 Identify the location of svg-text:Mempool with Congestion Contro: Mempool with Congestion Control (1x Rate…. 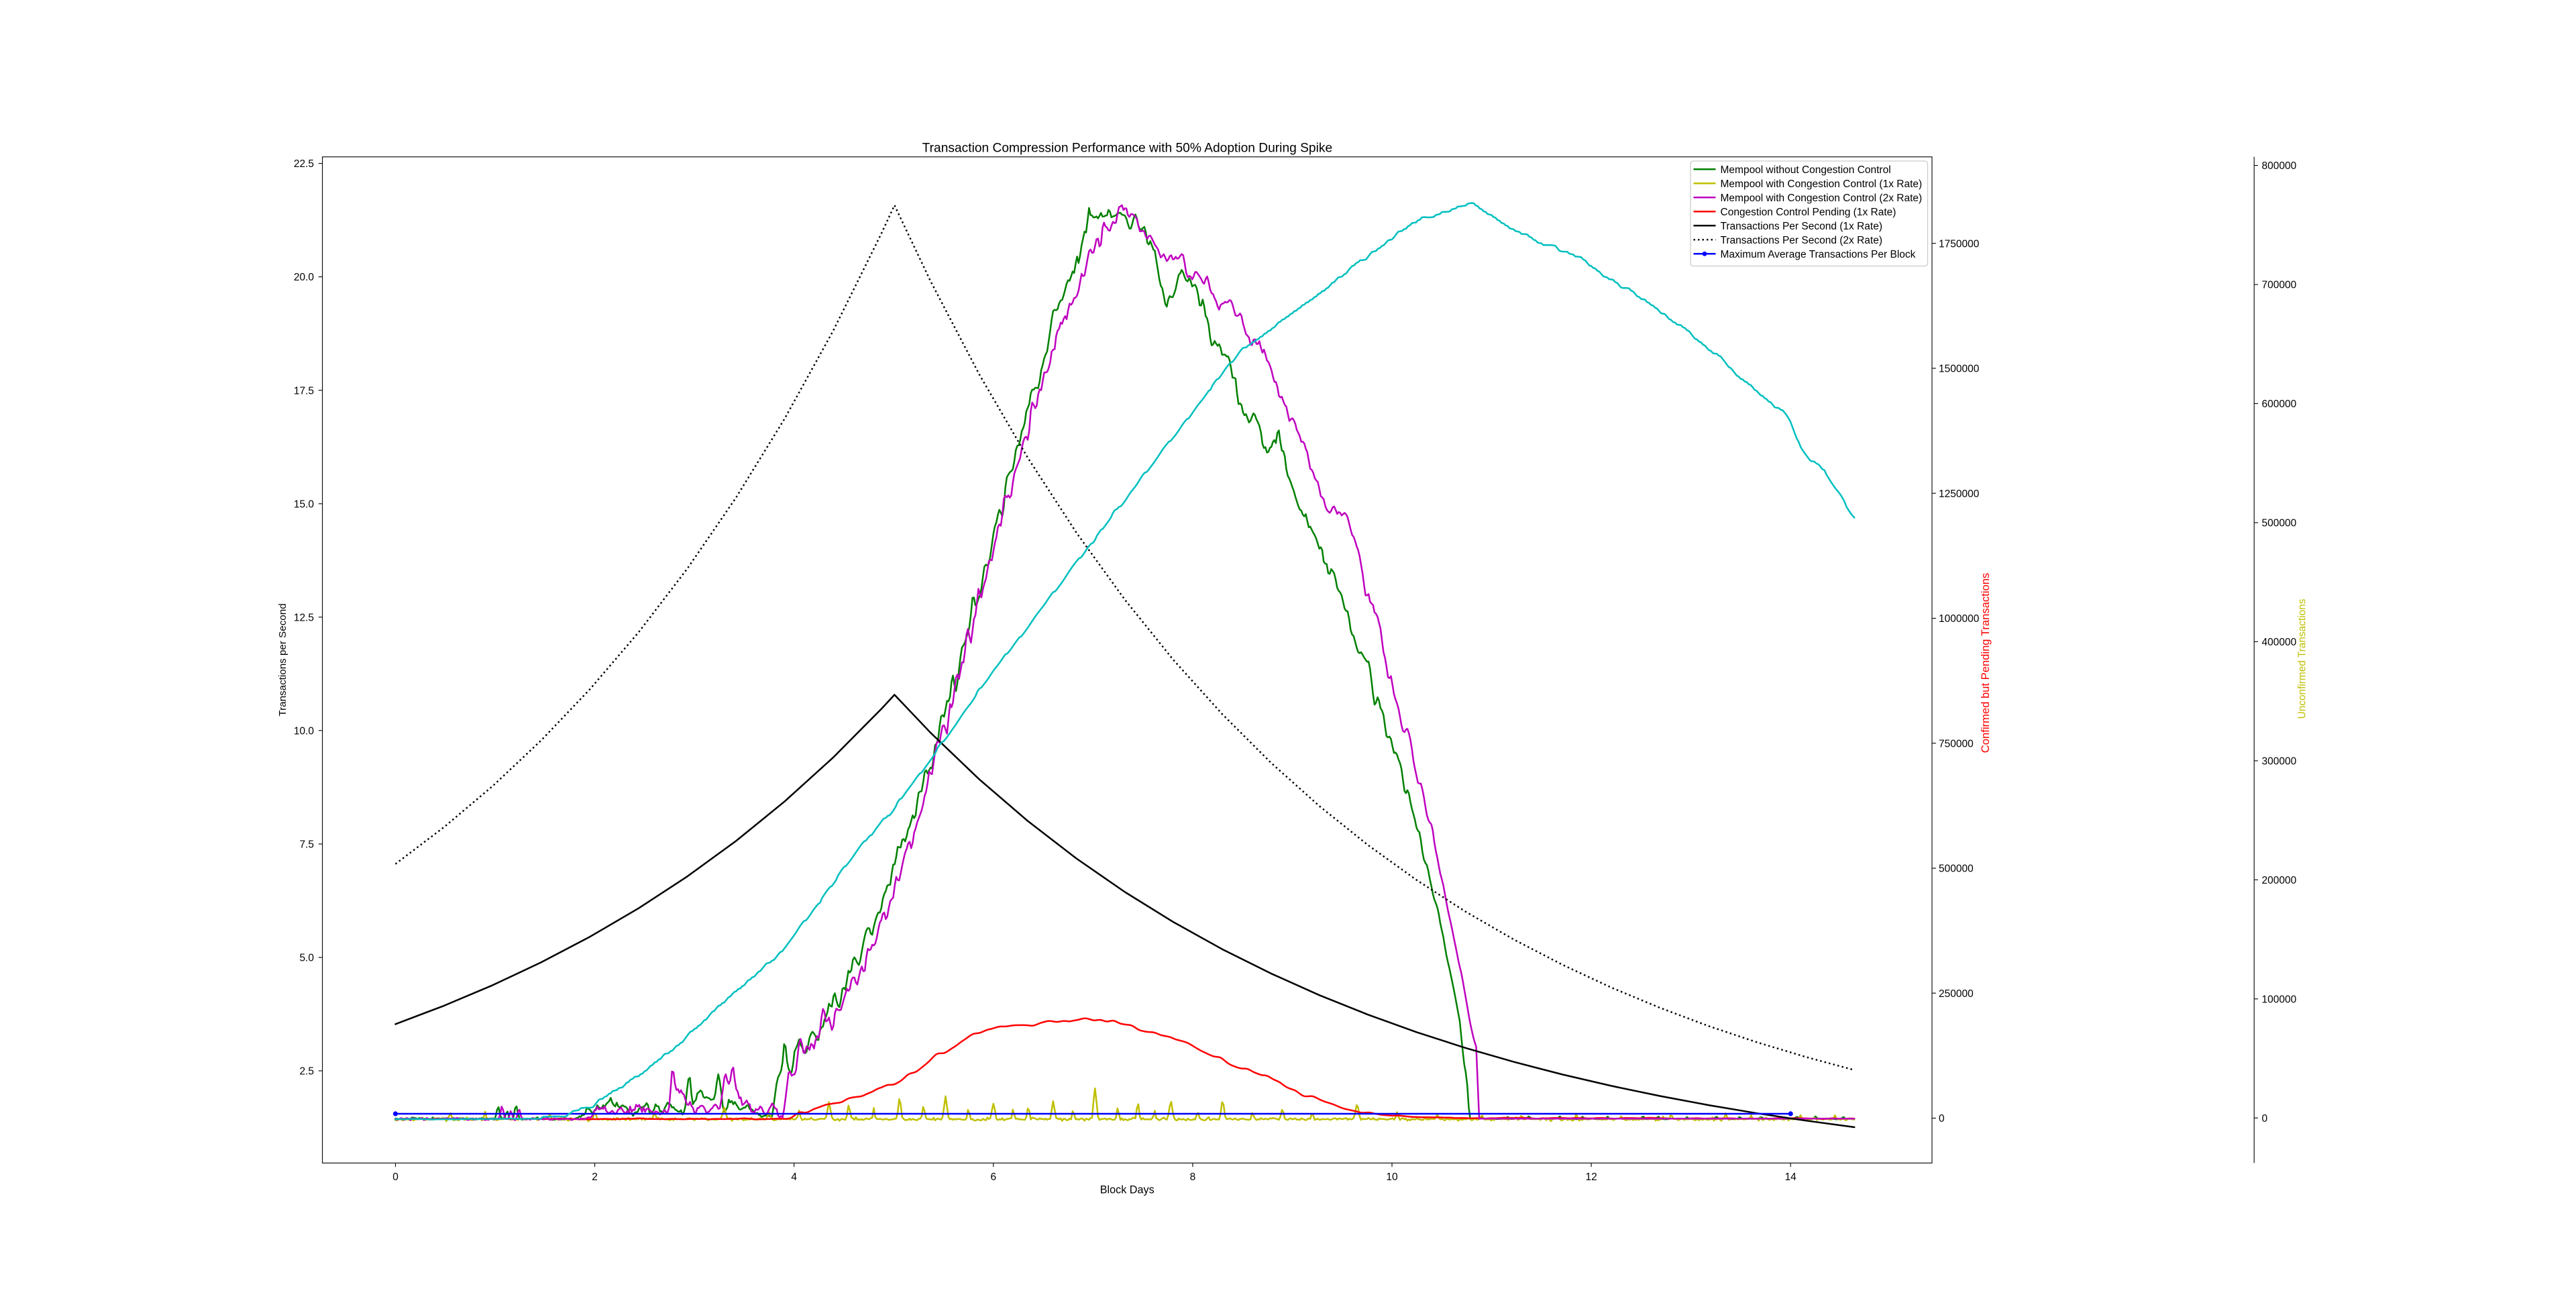
(1822, 184).